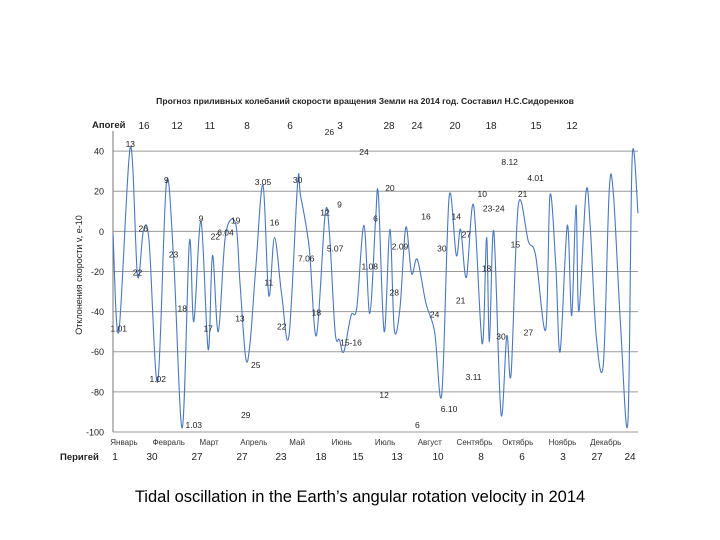  I want to click on y-tick-label: -100, so click(95, 433).